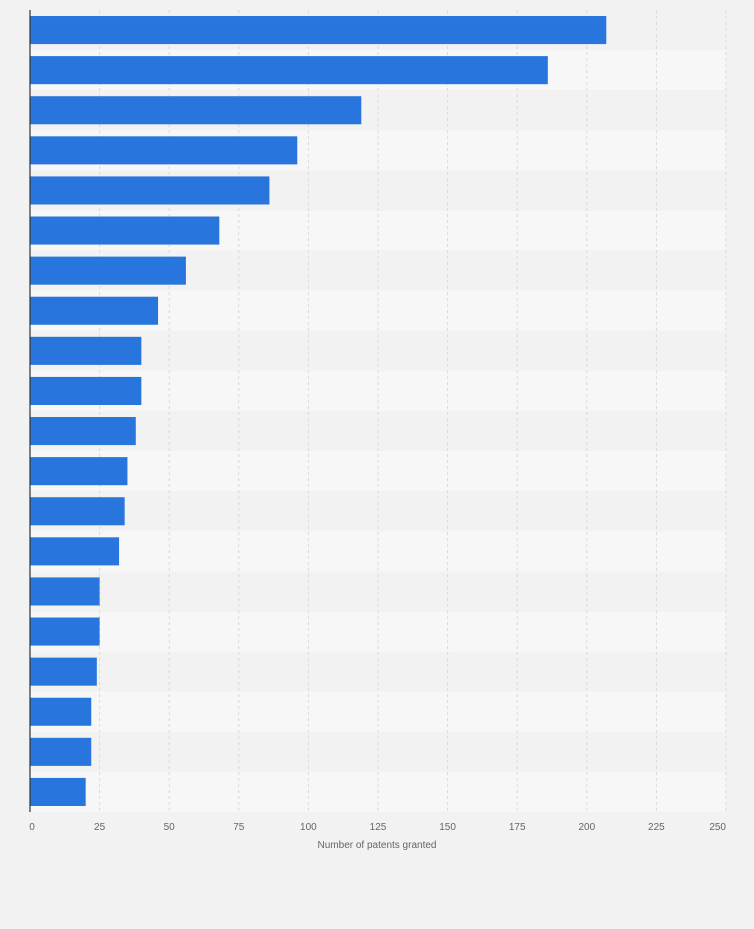  Describe the element at coordinates (377, 845) in the screenshot. I see `x-axis-title: Number of patents granted` at that location.